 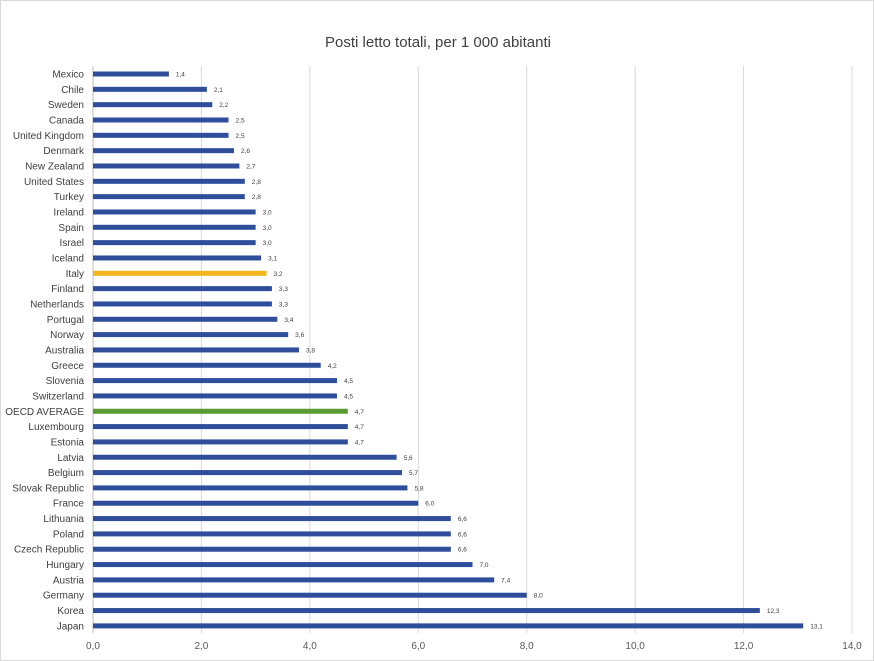 I want to click on x-tick-label: 6,0, so click(x=418, y=646).